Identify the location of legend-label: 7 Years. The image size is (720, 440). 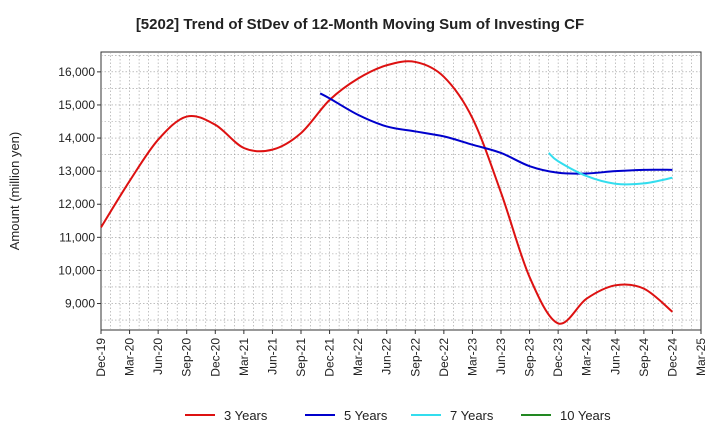
(472, 415).